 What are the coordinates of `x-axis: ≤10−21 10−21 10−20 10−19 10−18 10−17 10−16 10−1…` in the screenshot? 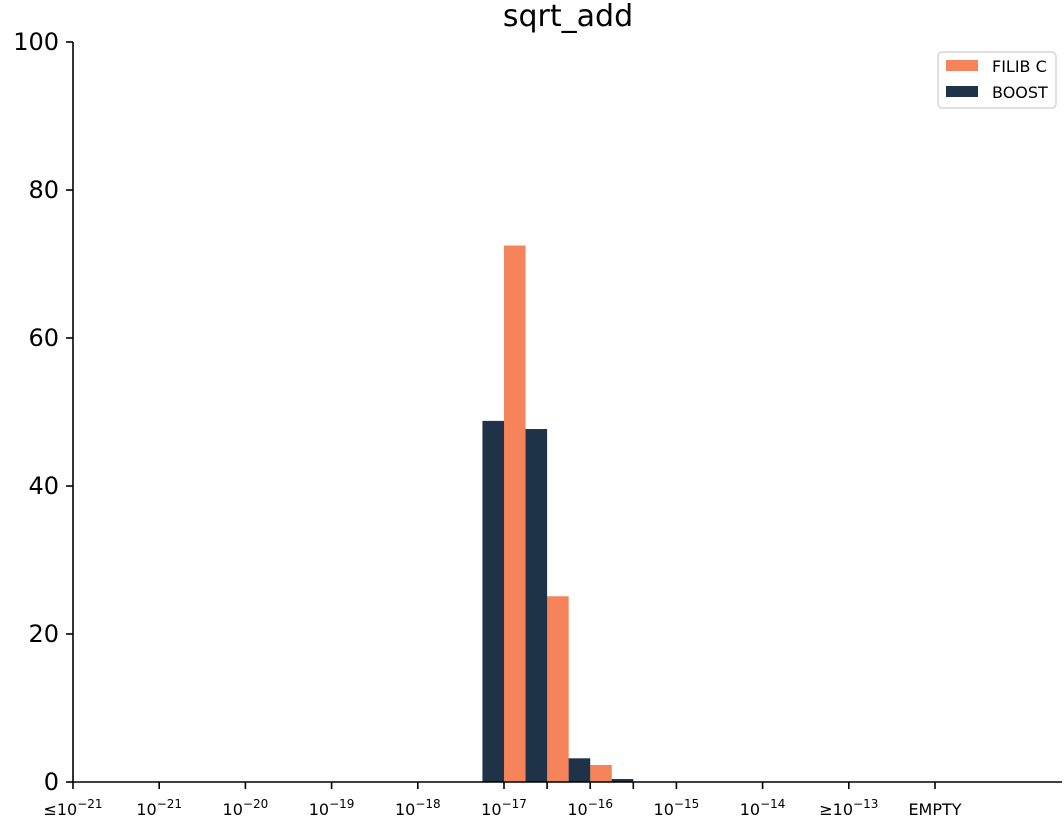 It's located at (552, 800).